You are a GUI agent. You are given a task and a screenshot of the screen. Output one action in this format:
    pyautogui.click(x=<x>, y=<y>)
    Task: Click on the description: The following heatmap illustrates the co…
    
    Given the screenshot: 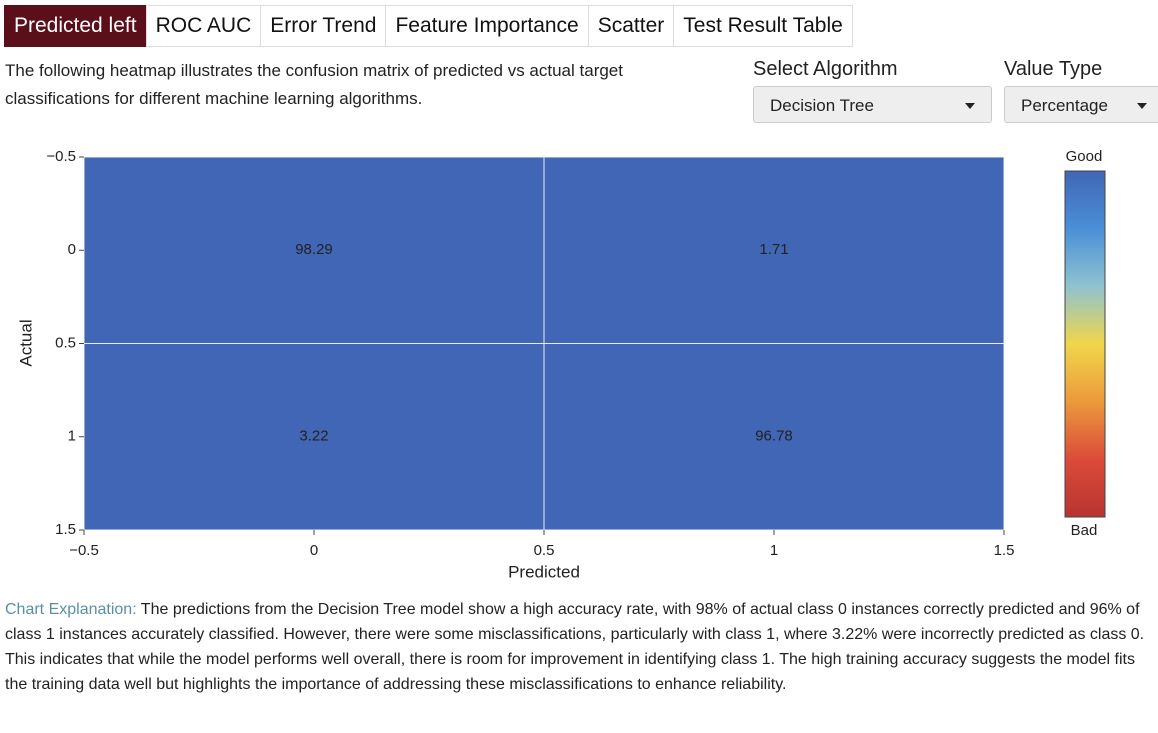 What is the action you would take?
    pyautogui.click(x=314, y=84)
    